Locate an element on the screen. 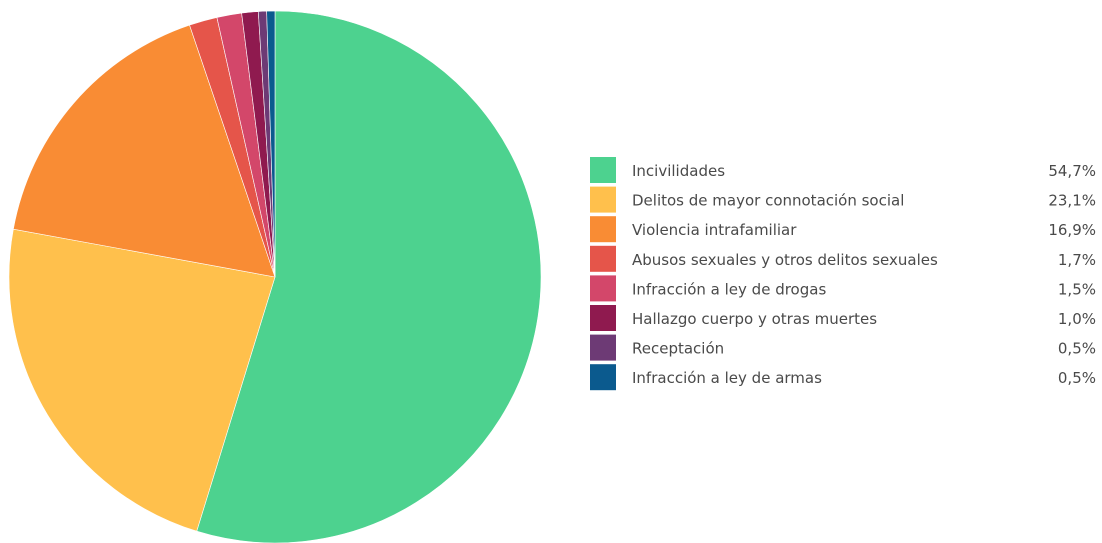  legend-swatch-hallazgo-cuerpo-y-otras-muertes is located at coordinates (603, 318).